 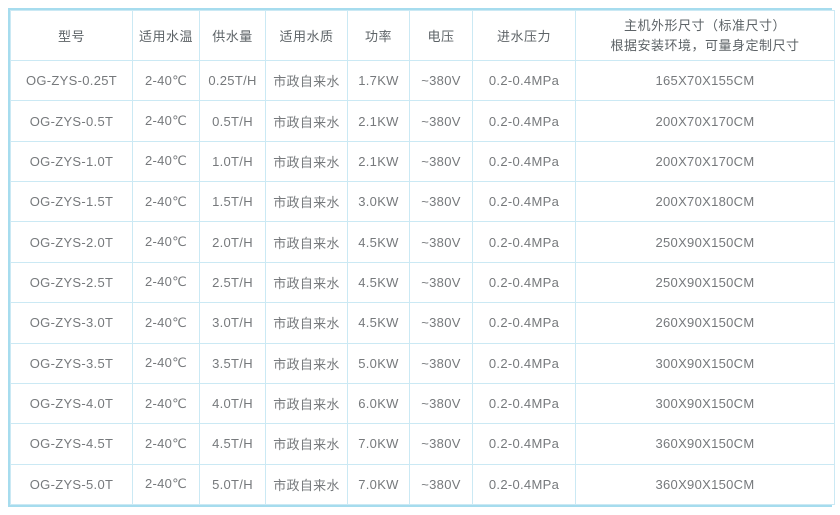 What do you see at coordinates (232, 282) in the screenshot?
I see `cell-supply-volume: 2.5T/H` at bounding box center [232, 282].